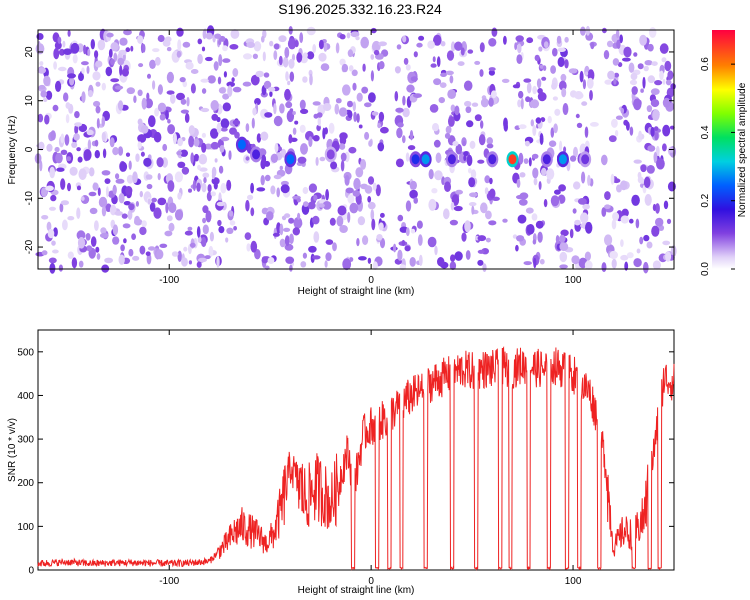 This screenshot has width=750, height=600. What do you see at coordinates (29, 149) in the screenshot?
I see `y-tick-label: 0` at bounding box center [29, 149].